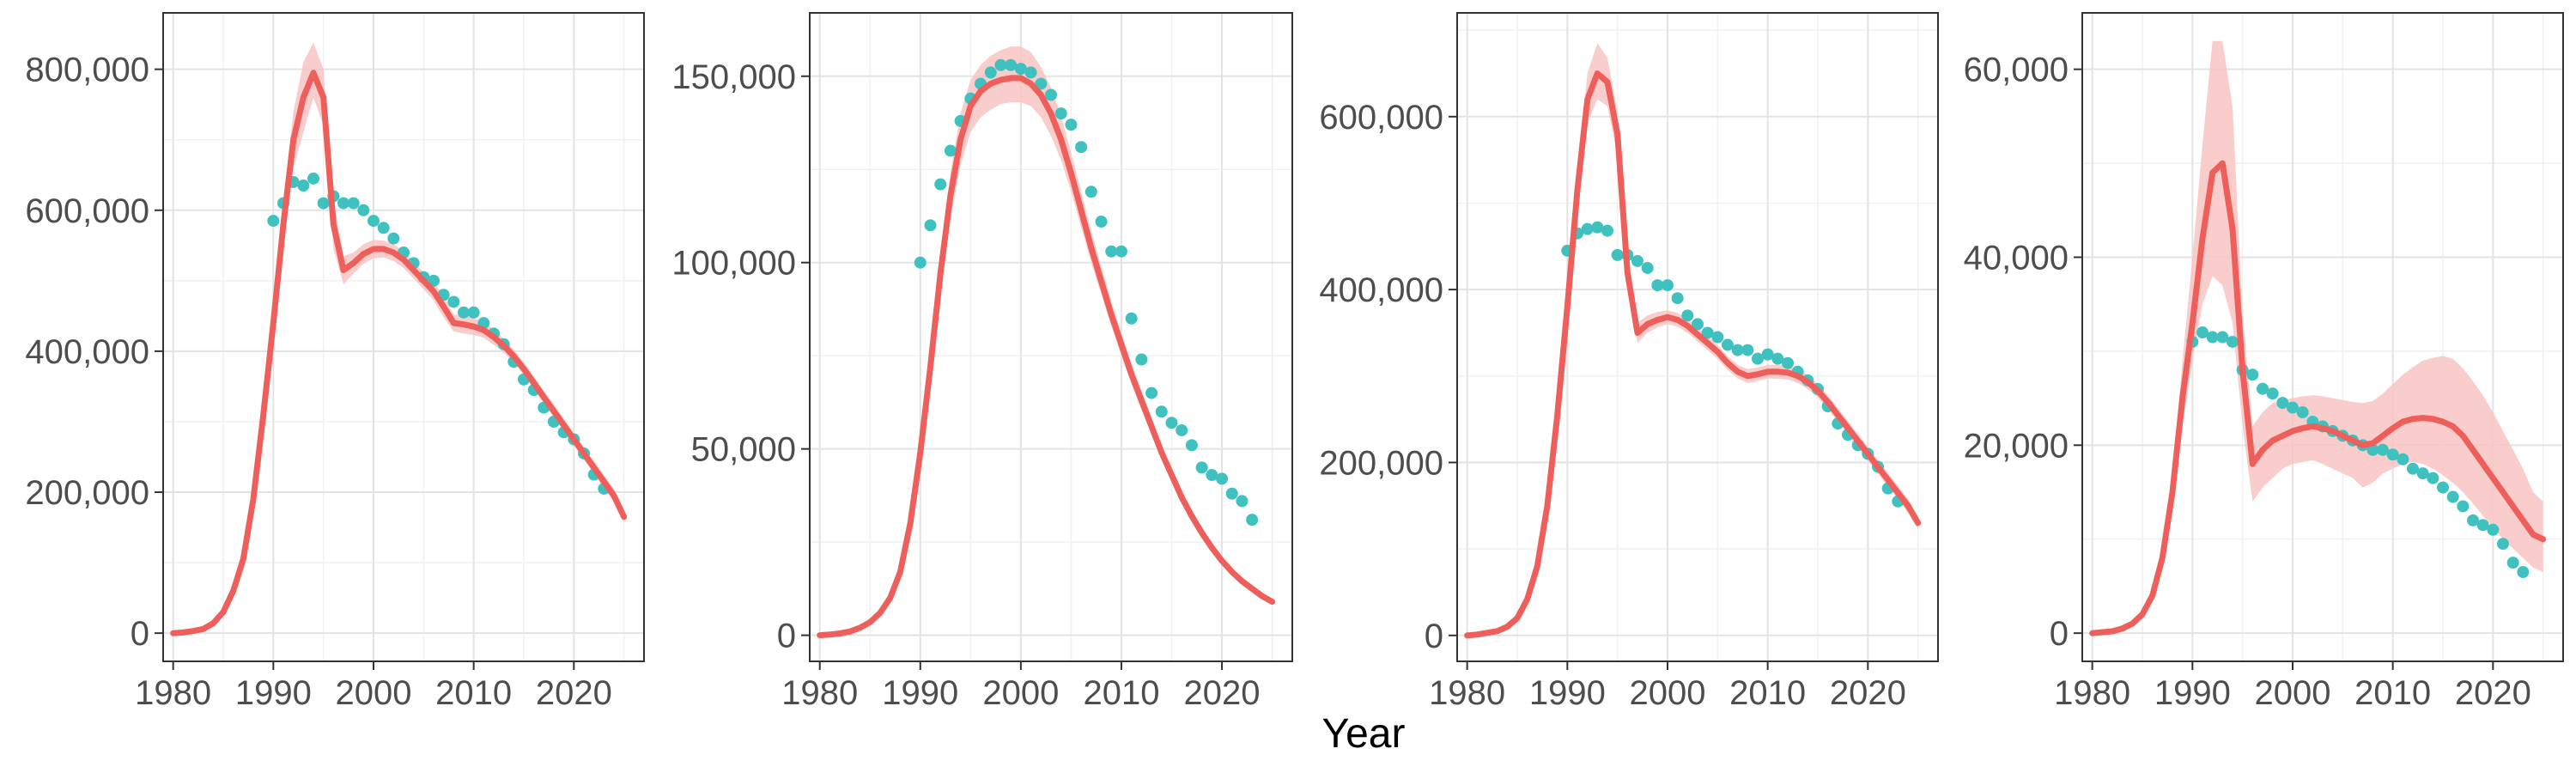 The image size is (2576, 773). What do you see at coordinates (2017, 70) in the screenshot?
I see `y-tick-label: 60,000` at bounding box center [2017, 70].